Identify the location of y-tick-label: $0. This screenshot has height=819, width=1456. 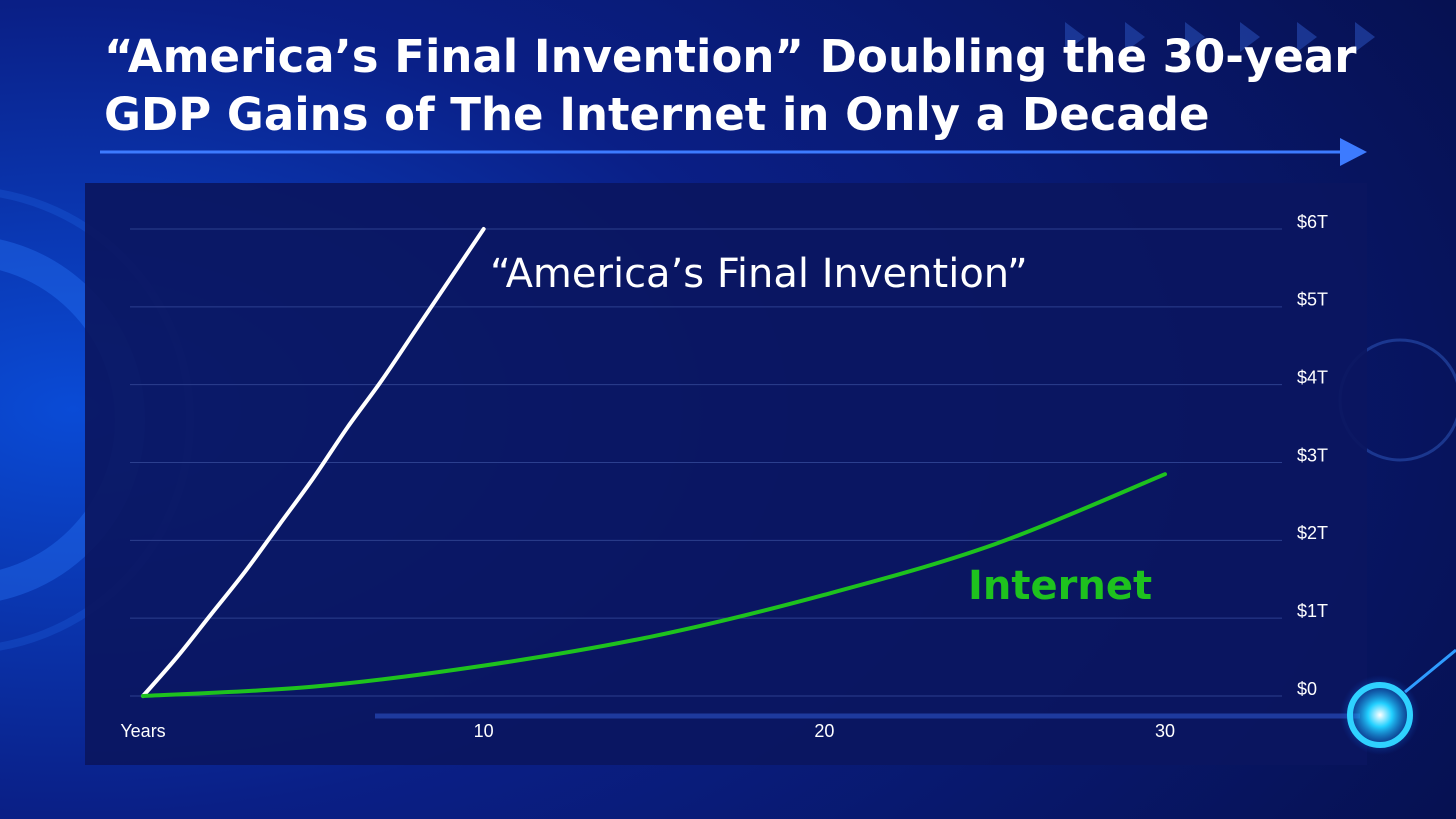
(1307, 689).